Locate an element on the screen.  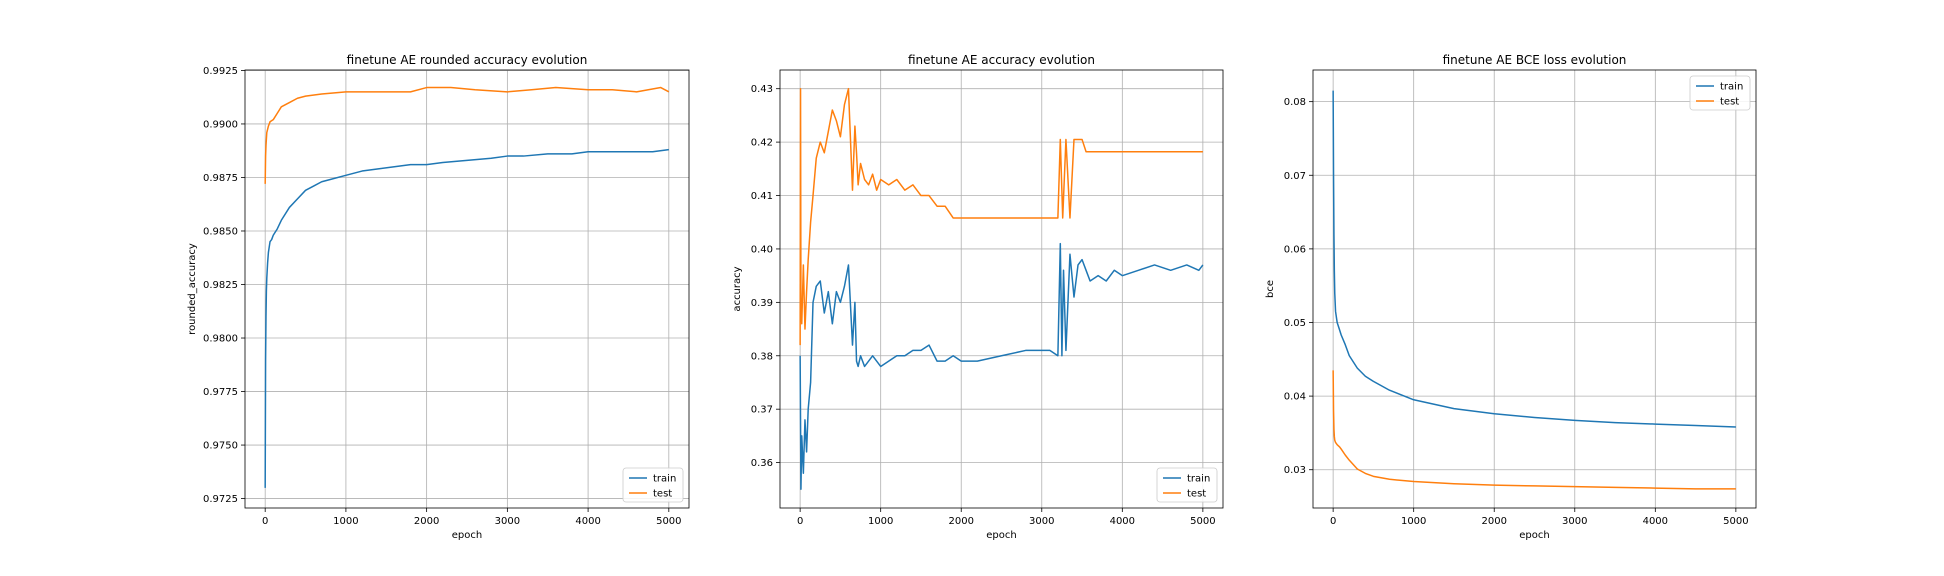
y-tick-label: 0.9850 is located at coordinates (220, 231).